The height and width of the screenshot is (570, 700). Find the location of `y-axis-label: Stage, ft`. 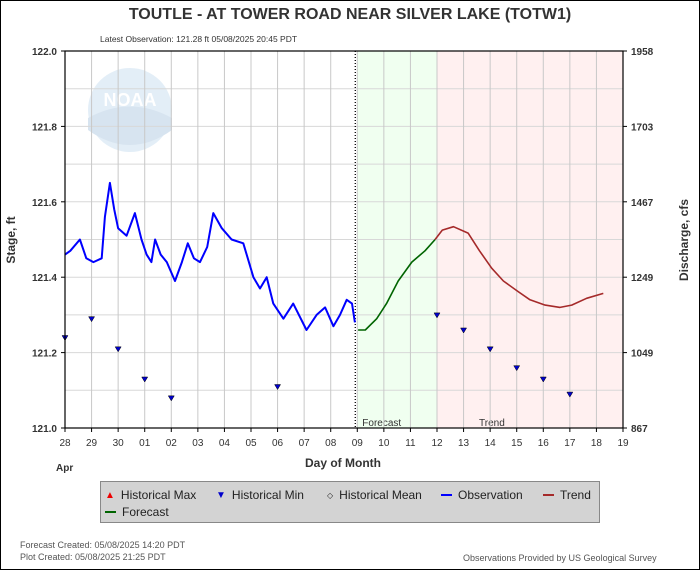

y-axis-label: Stage, ft is located at coordinates (11, 239).